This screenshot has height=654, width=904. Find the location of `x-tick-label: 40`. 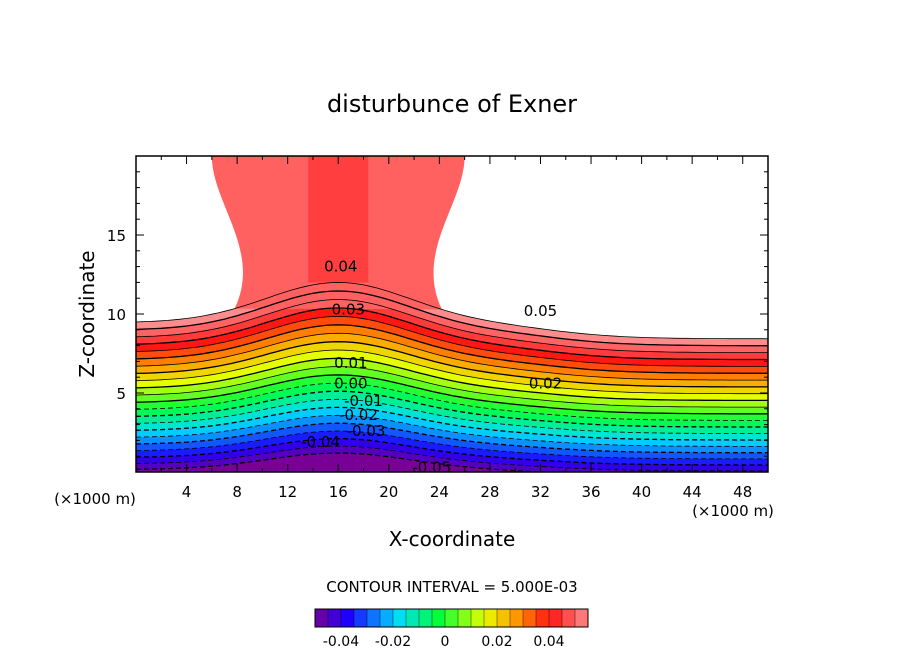

x-tick-label: 40 is located at coordinates (641, 492).